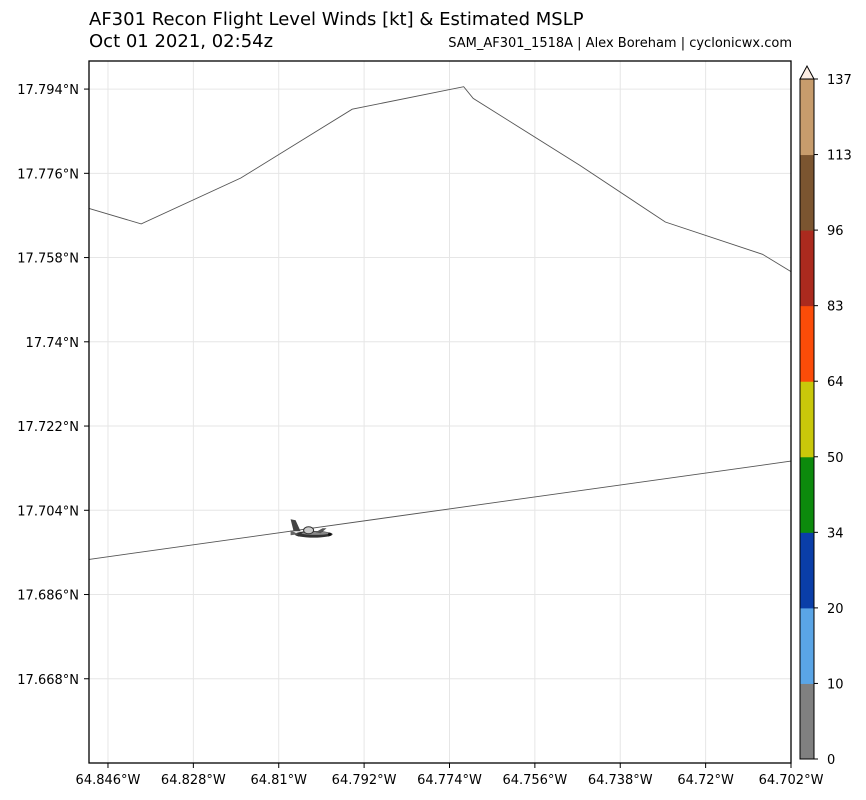 The width and height of the screenshot is (866, 800). Describe the element at coordinates (48, 259) in the screenshot. I see `lat-tick-label: 17.758°N` at that location.